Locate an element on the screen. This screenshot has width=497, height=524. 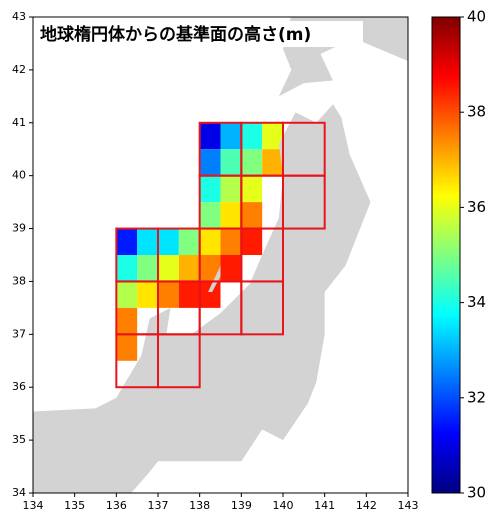
colorbar-tick-label: 32 is located at coordinates (476, 397).